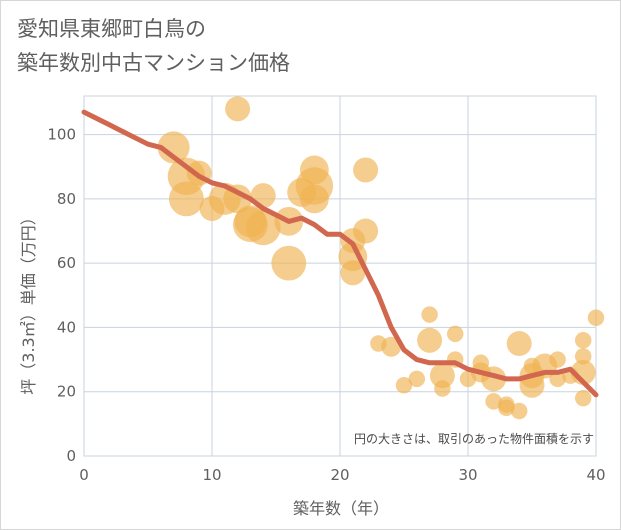 This screenshot has height=530, width=621. Describe the element at coordinates (474, 438) in the screenshot. I see `size-note: 円の大きさは、取引のあった物件面積を示す` at that location.